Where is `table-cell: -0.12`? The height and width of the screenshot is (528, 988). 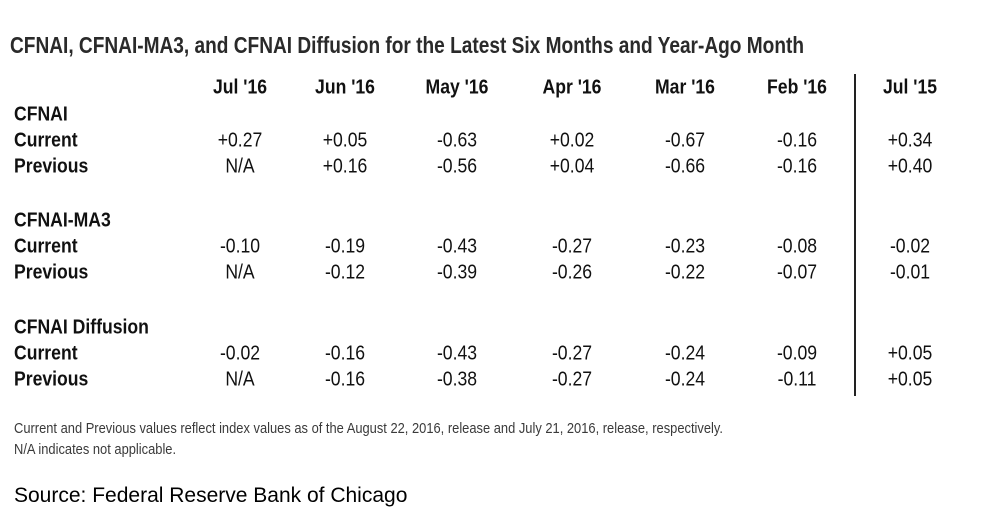
table-cell: -0.12 is located at coordinates (345, 272).